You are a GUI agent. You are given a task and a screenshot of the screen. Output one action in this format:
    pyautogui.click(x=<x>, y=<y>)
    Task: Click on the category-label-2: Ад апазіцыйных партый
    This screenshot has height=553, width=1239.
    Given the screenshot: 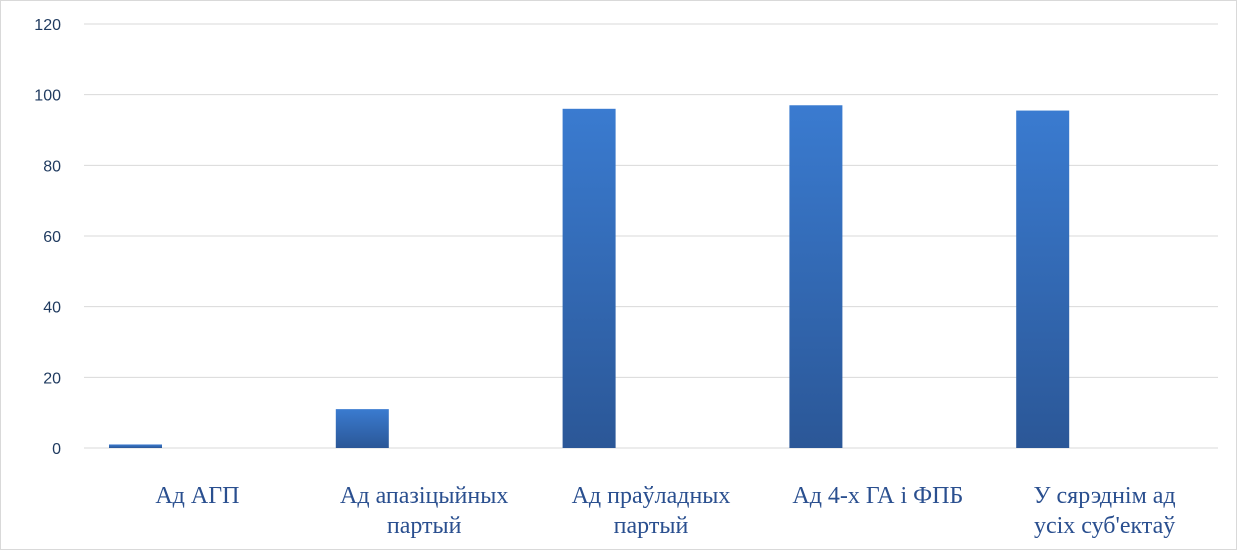 What is the action you would take?
    pyautogui.click(x=424, y=511)
    